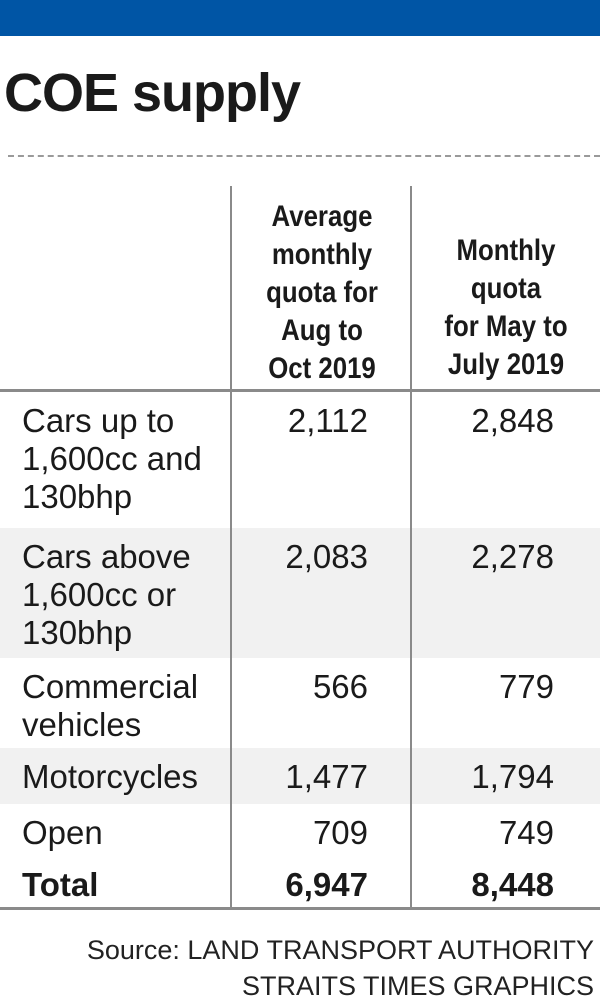 This screenshot has width=600, height=1004. I want to click on row-label: Motorcycles, so click(110, 776).